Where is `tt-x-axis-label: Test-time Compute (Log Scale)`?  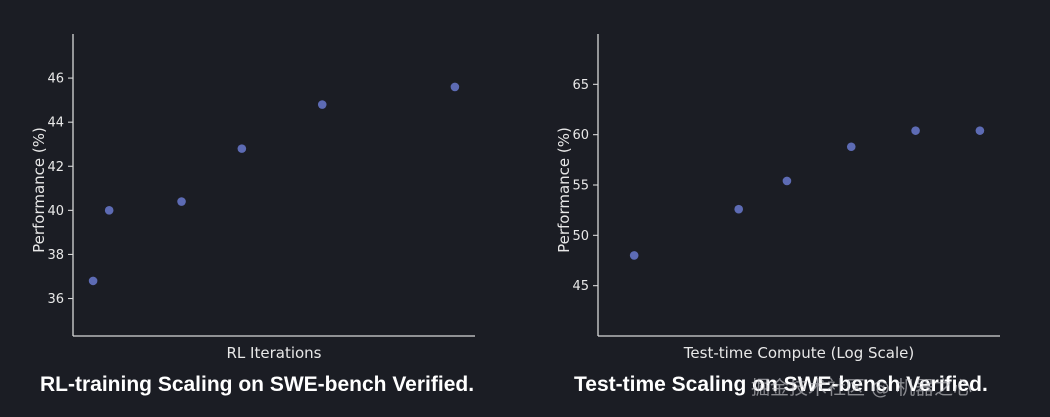
tt-x-axis-label: Test-time Compute (Log Scale) is located at coordinates (798, 353).